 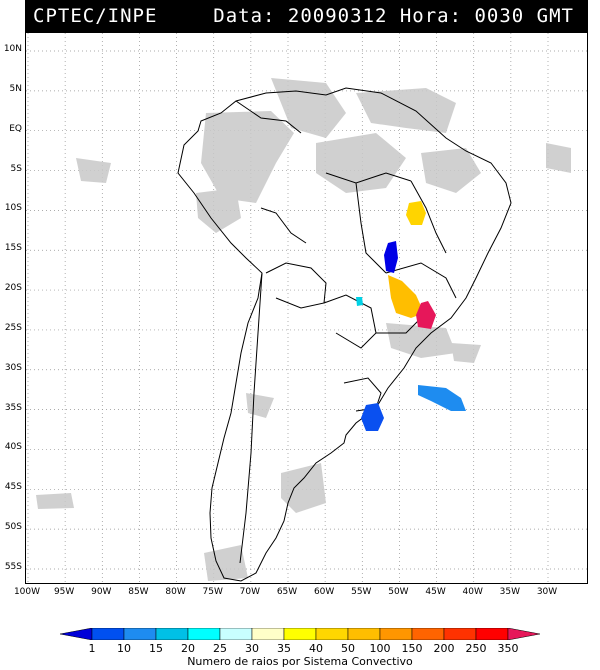 What do you see at coordinates (308, 108) in the screenshot?
I see `cloud-amazon-north` at bounding box center [308, 108].